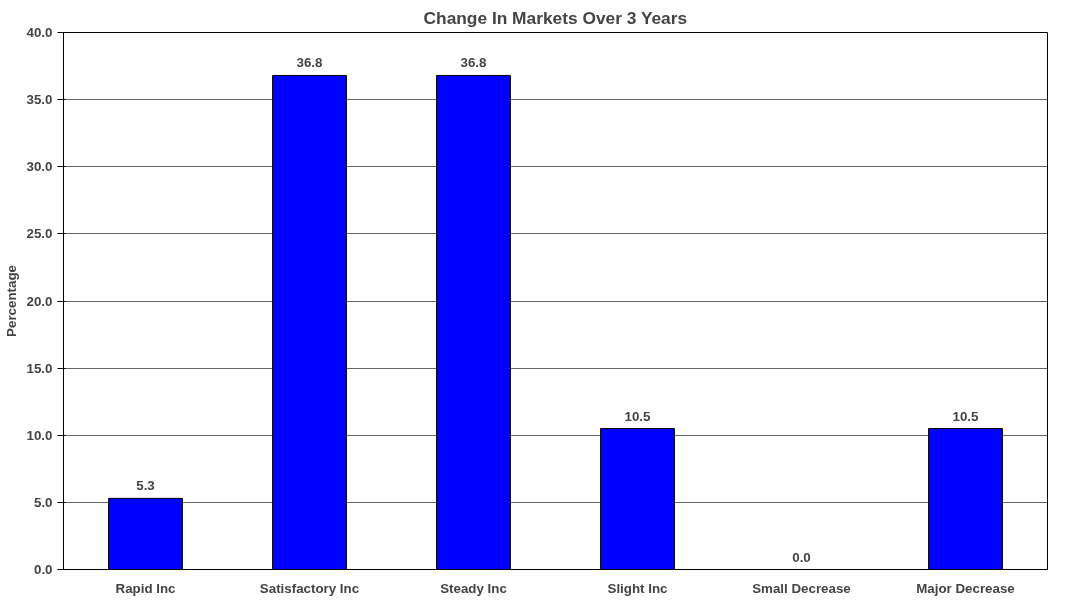 The height and width of the screenshot is (603, 1081). I want to click on x-tick-label: Slight Inc, so click(638, 588).